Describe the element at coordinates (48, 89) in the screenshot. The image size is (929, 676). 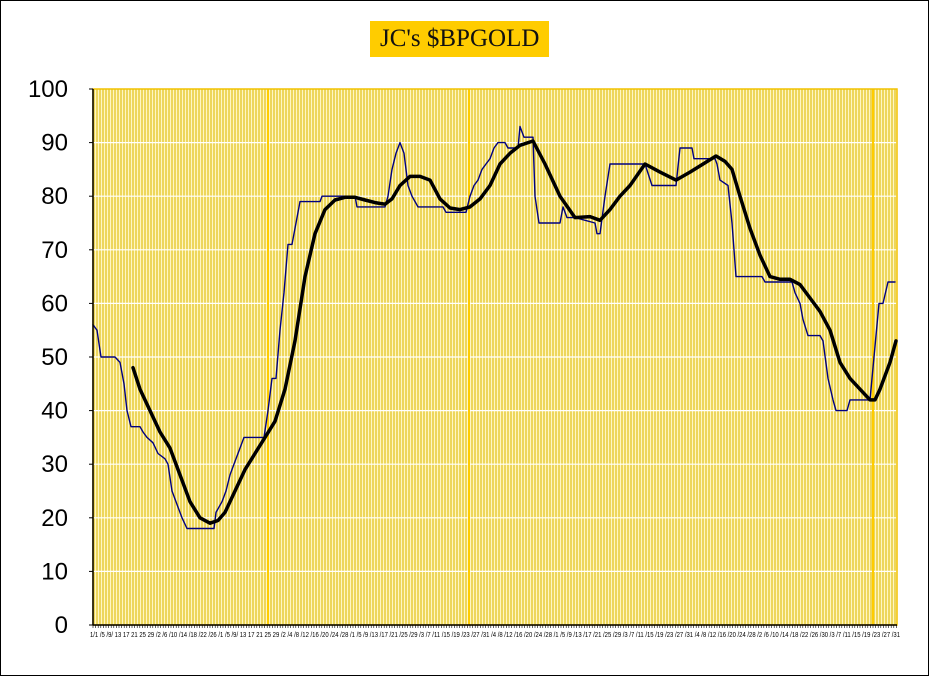
I see `y-tick-label: 100` at that location.